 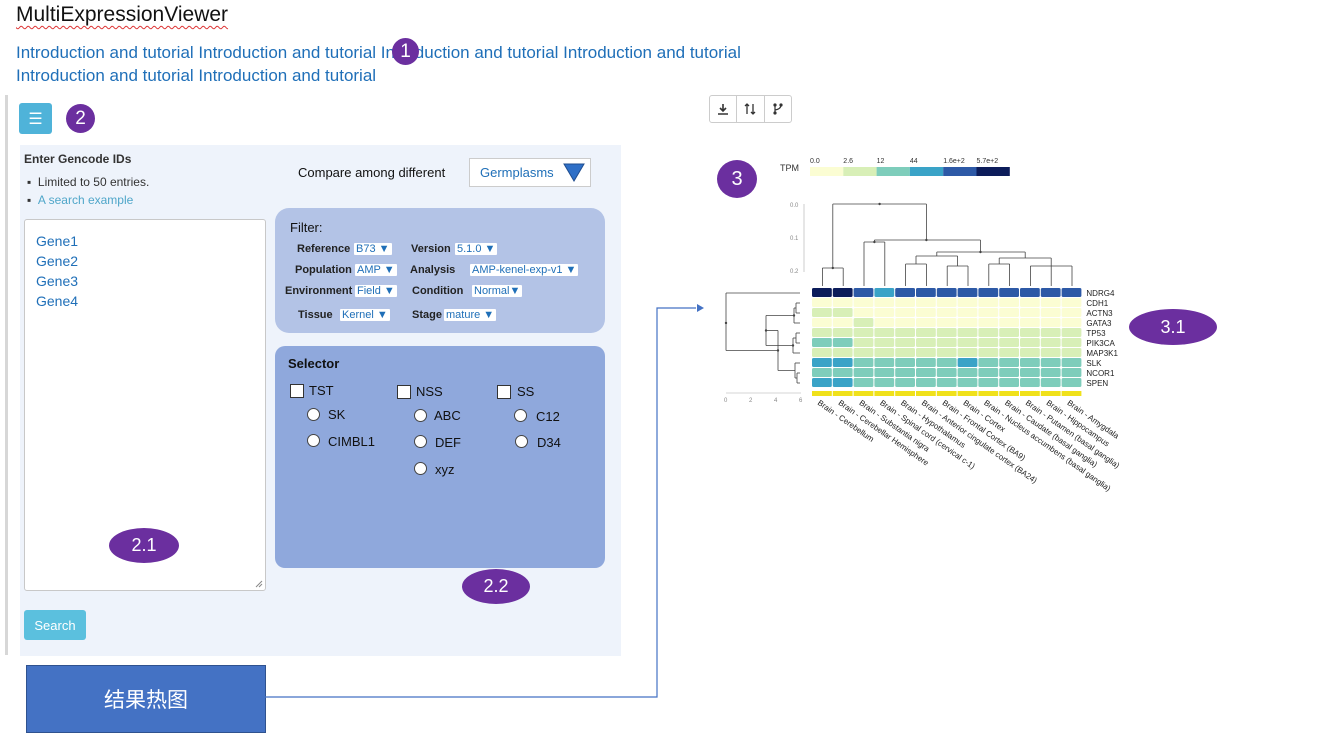 I want to click on row-label: MAP3K1, so click(x=1102, y=353).